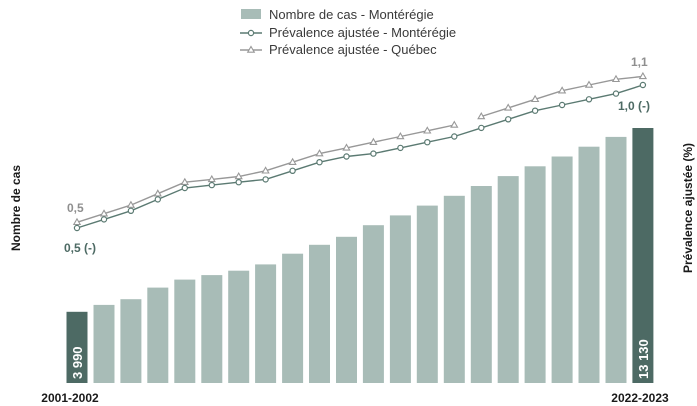 This screenshot has width=697, height=406. What do you see at coordinates (427, 142) in the screenshot?
I see `point-monteregie-2014-2015` at bounding box center [427, 142].